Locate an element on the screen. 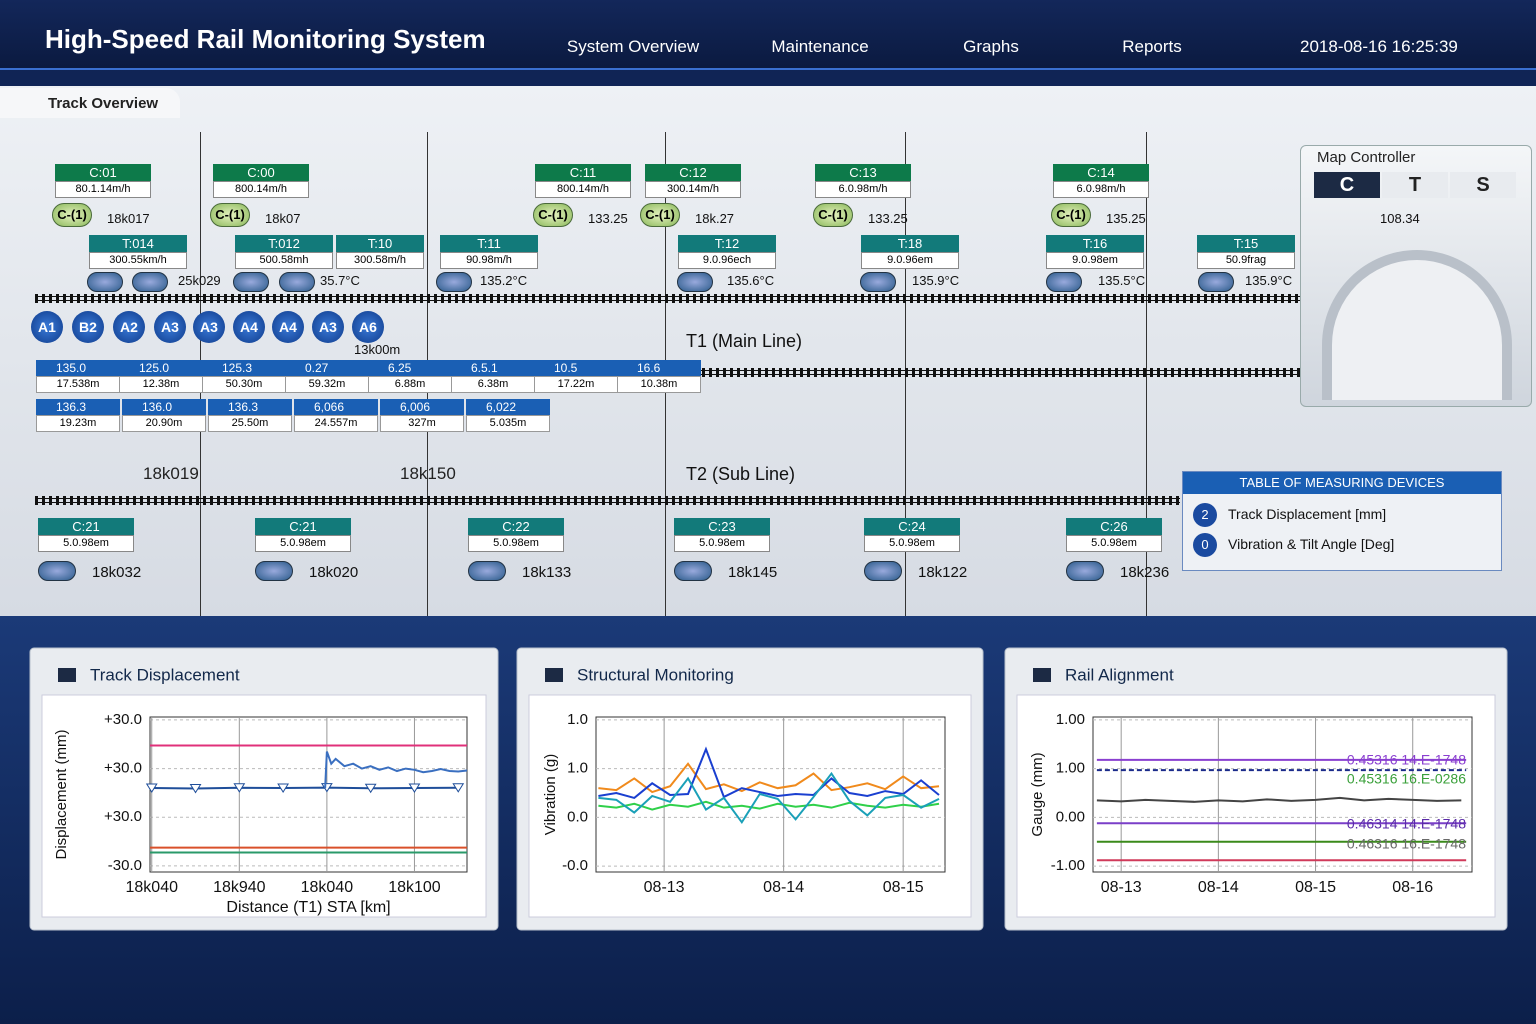 Image resolution: width=1536 pixels, height=1024 pixels. nav-item: Graphs is located at coordinates (991, 46).